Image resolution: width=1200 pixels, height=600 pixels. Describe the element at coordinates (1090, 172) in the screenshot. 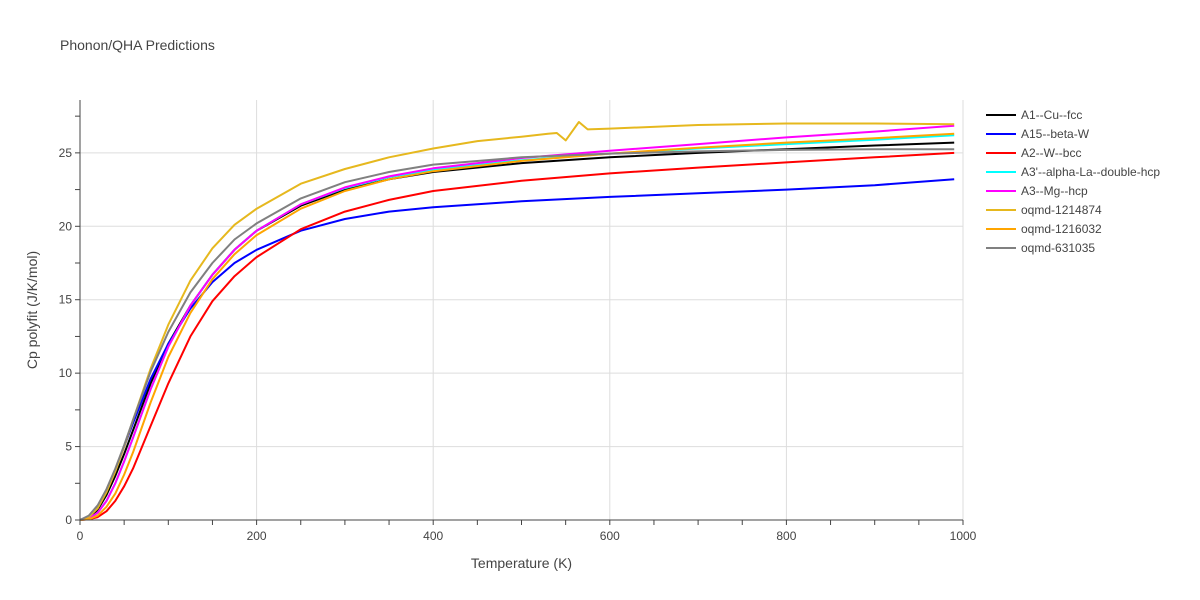

I see `legend-label: A3'--alpha-La--double-hcp` at that location.